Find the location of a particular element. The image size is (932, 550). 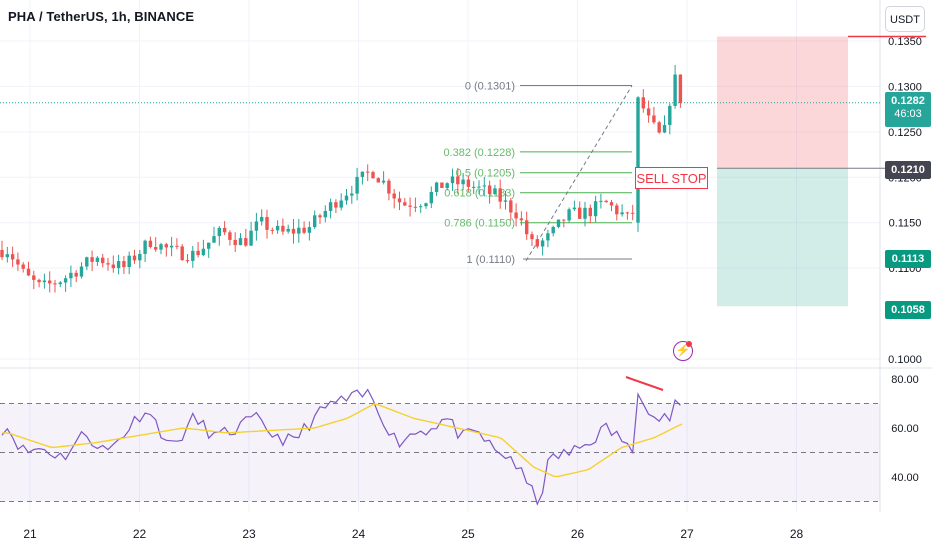

fib-level-label: 1 (0.1110) is located at coordinates (490, 260).